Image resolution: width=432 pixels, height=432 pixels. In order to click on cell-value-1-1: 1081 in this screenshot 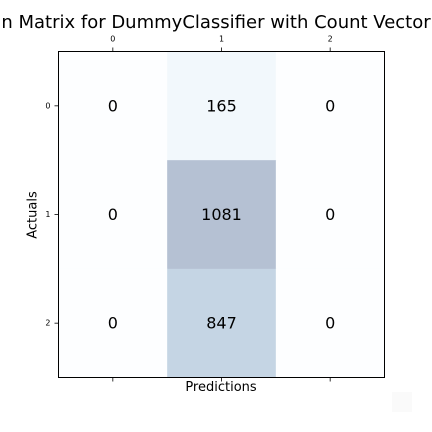, I will do `click(221, 214)`.